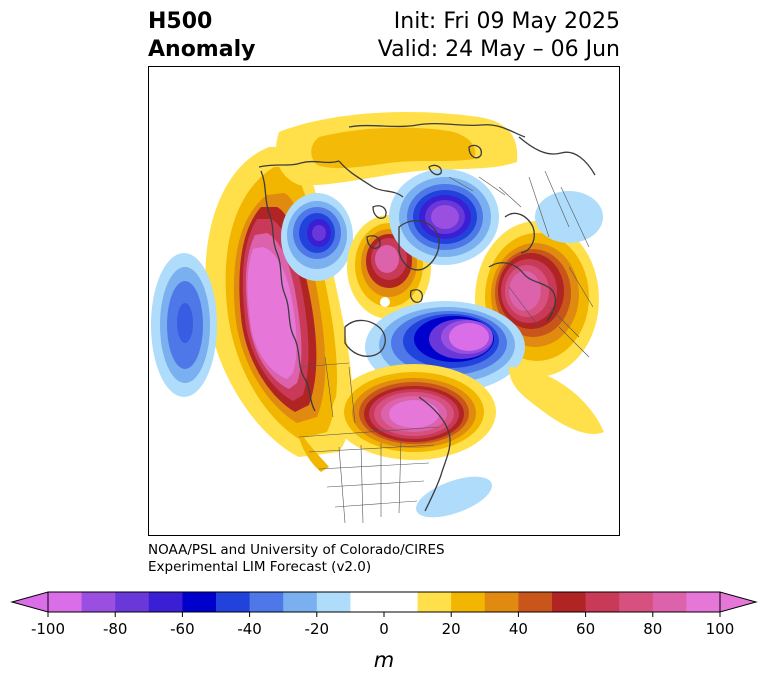 Image resolution: width=768 pixels, height=686 pixels. I want to click on credit-line-2: Experimental LIM Forecast (v2.0), so click(260, 567).